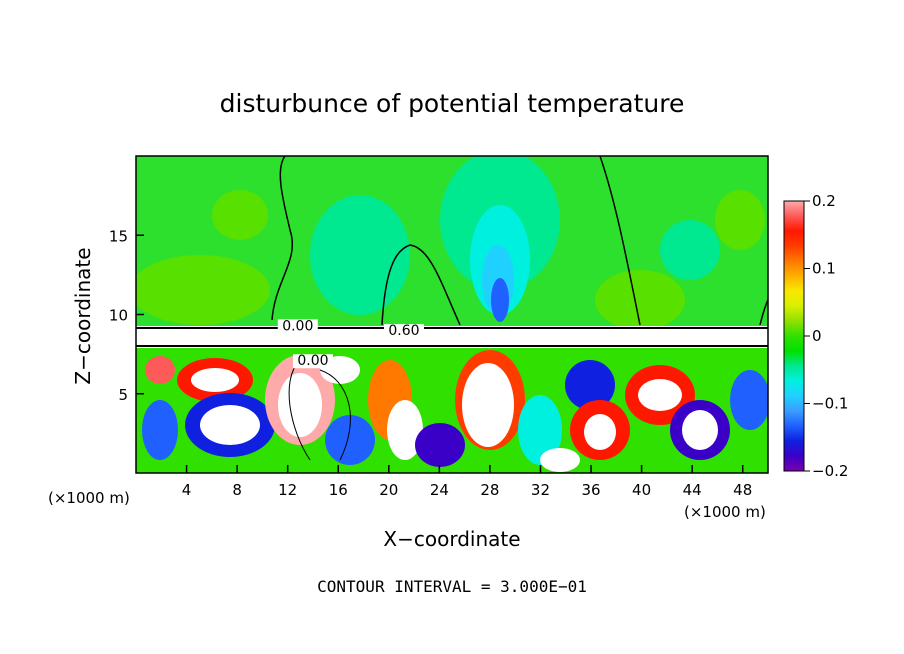 This screenshot has width=904, height=654. Describe the element at coordinates (350, 343) in the screenshot. I see `contour-labels: 0.00 0.60 0.00` at that location.